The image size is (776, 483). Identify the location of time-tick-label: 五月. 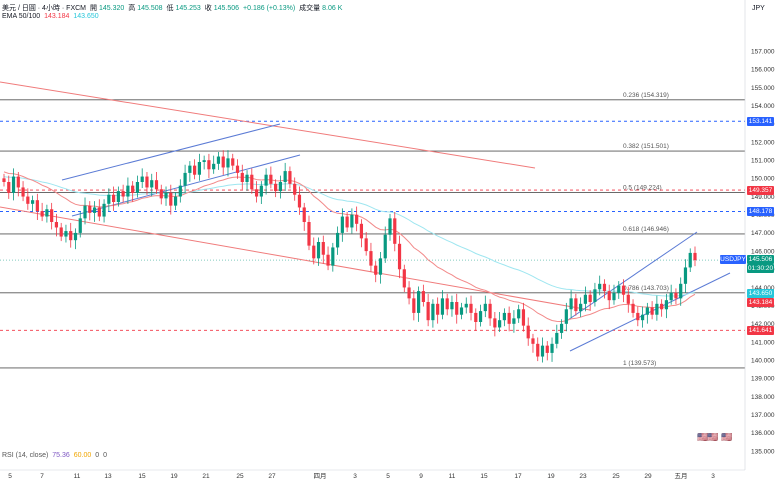
(681, 476).